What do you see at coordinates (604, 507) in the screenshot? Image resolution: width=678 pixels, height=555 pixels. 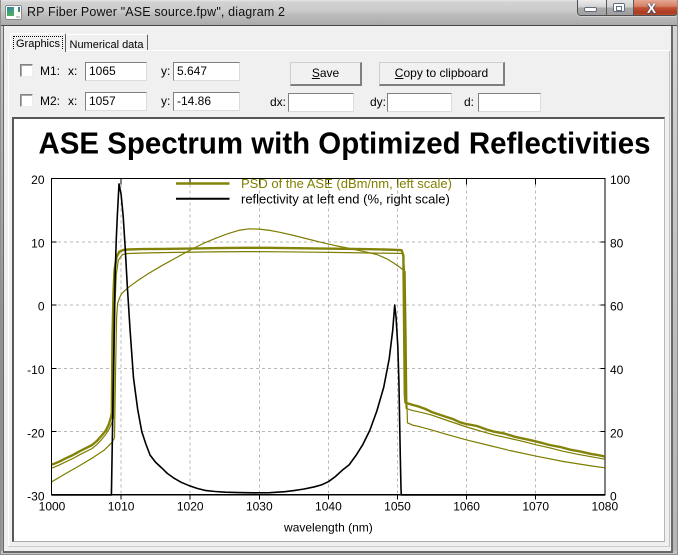 I see `svg-text: 1080` at bounding box center [604, 507].